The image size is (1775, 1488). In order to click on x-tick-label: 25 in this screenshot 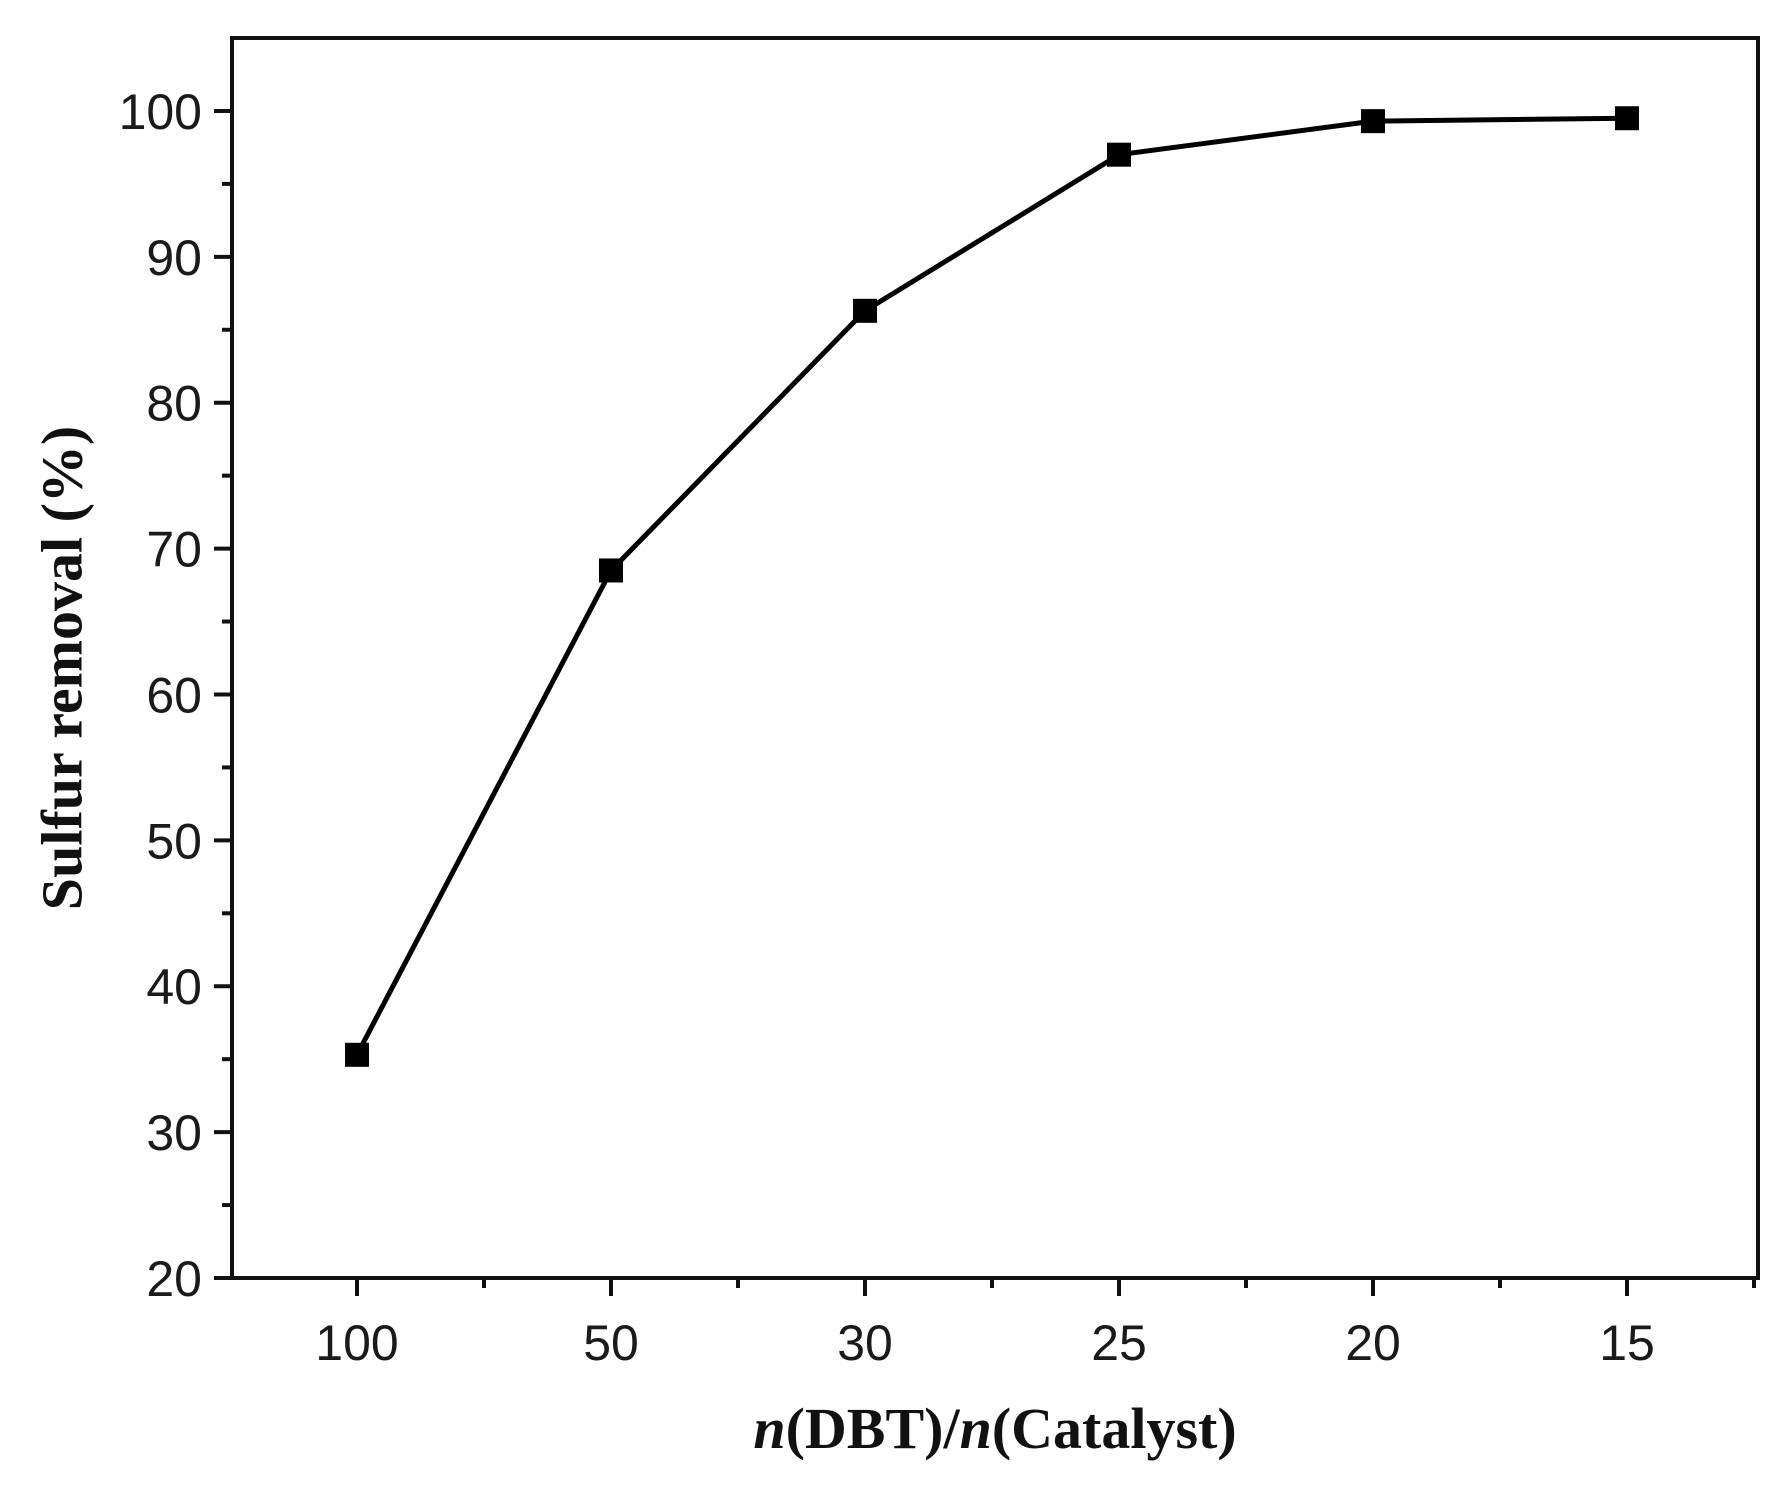, I will do `click(1119, 1343)`.